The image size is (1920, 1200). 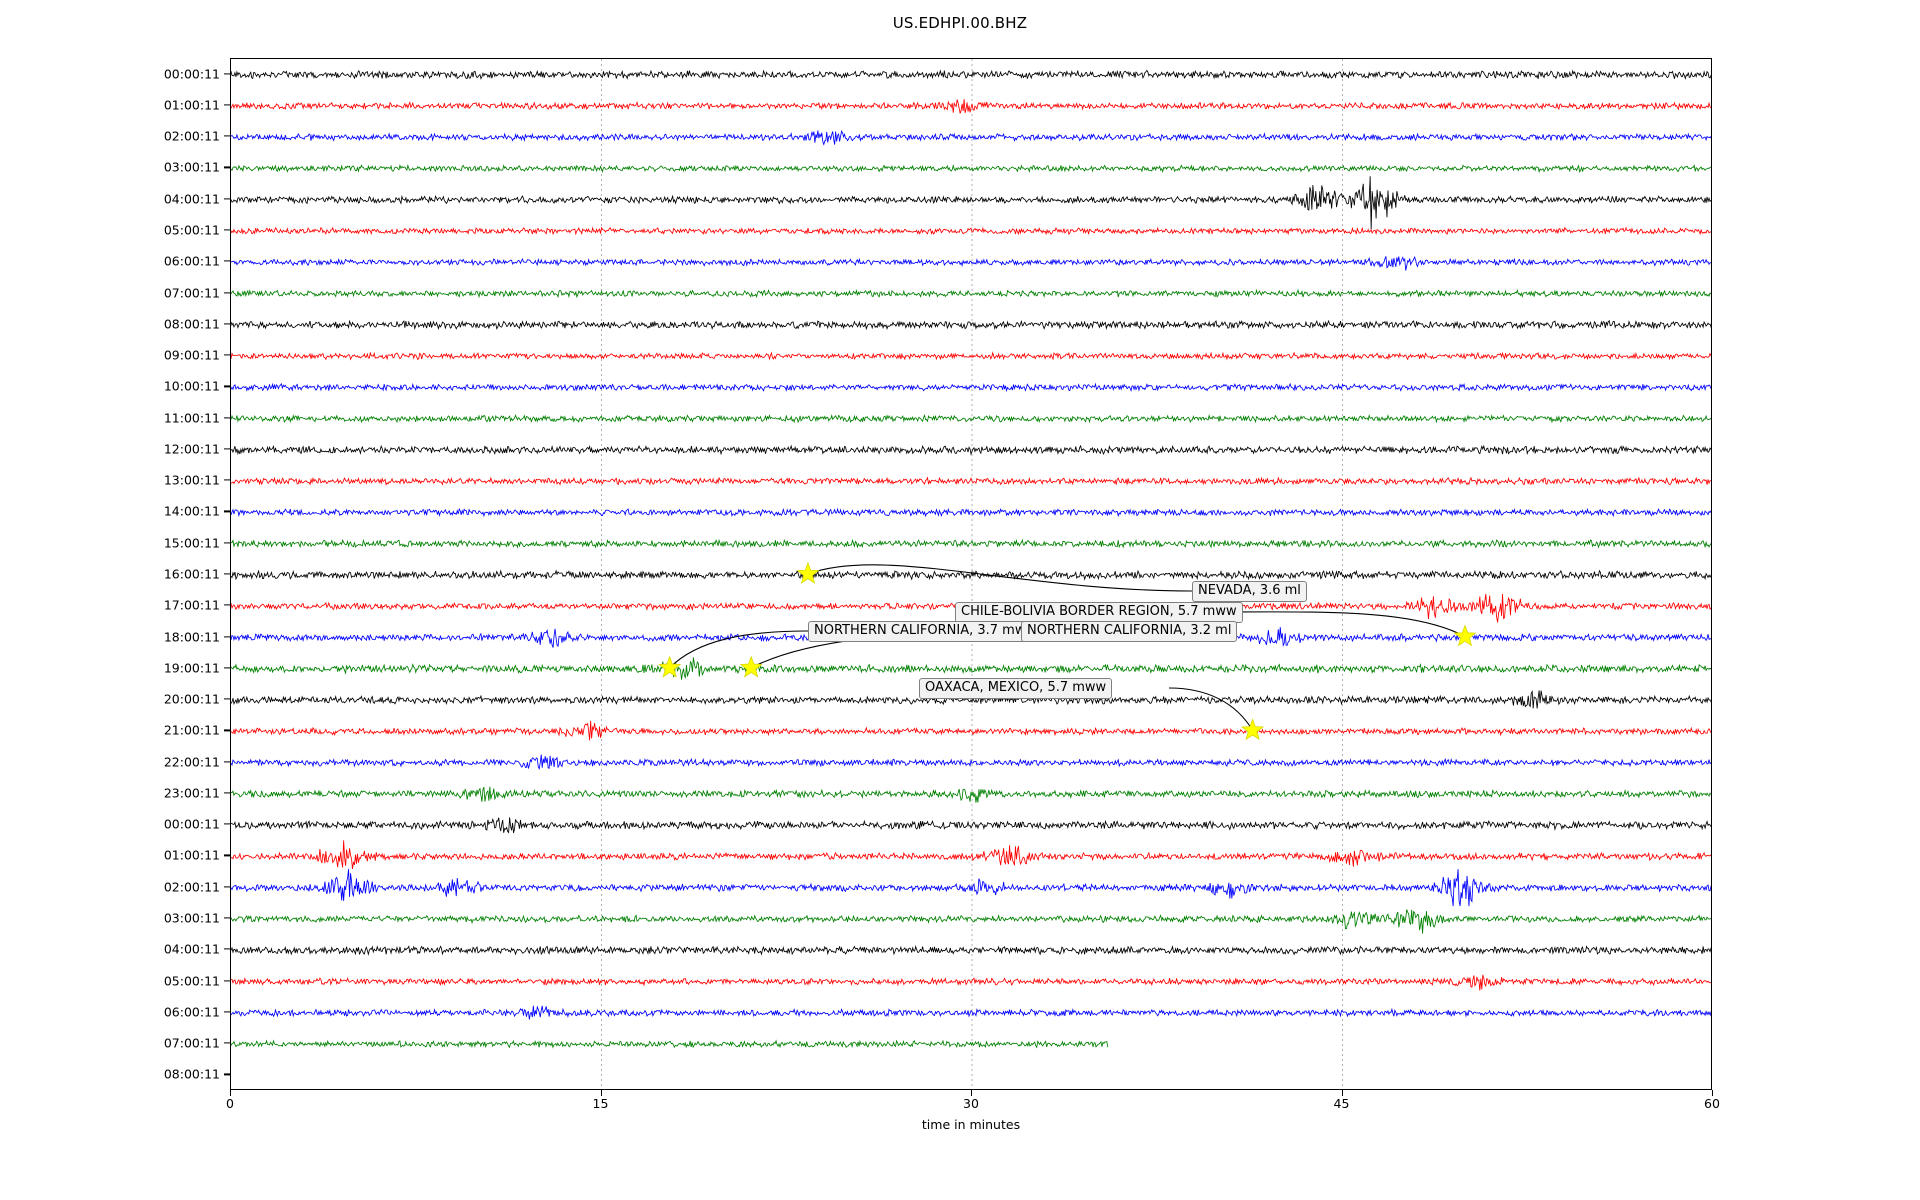 I want to click on x-axis-label: time in minutes, so click(x=971, y=1124).